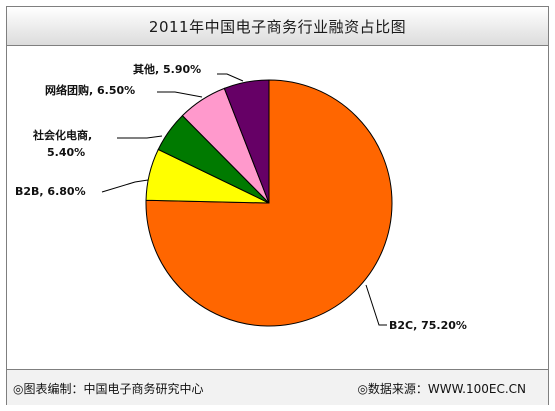  I want to click on leader-group, so click(180, 94).